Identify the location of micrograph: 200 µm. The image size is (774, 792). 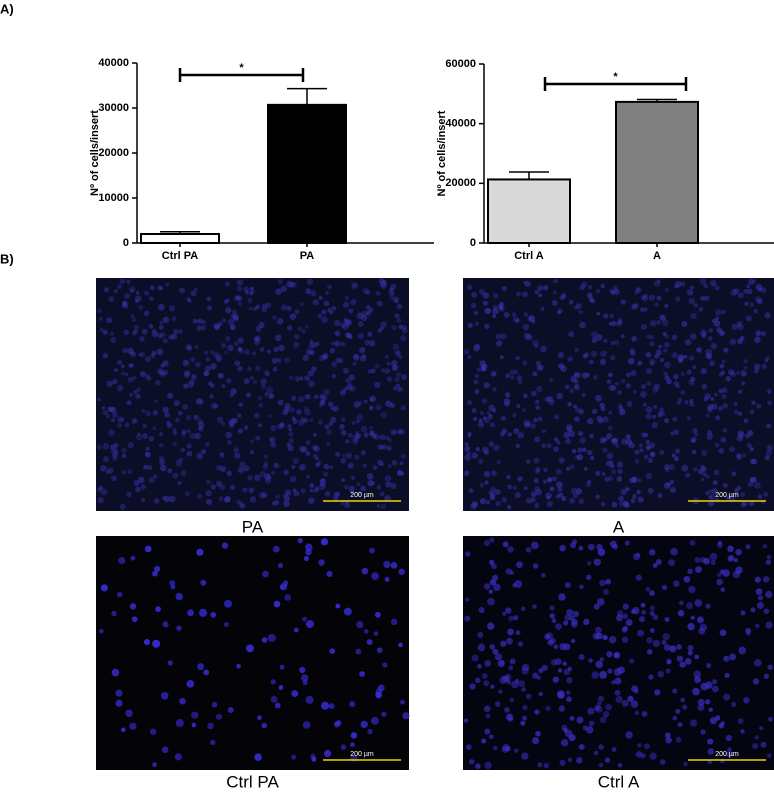
(618, 653).